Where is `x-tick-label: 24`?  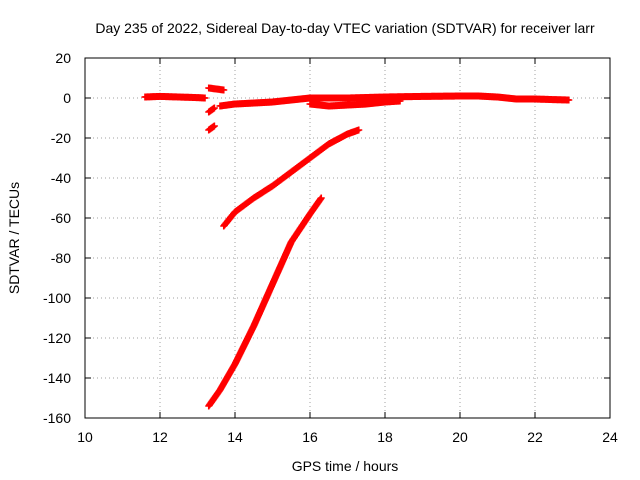 x-tick-label: 24 is located at coordinates (610, 437).